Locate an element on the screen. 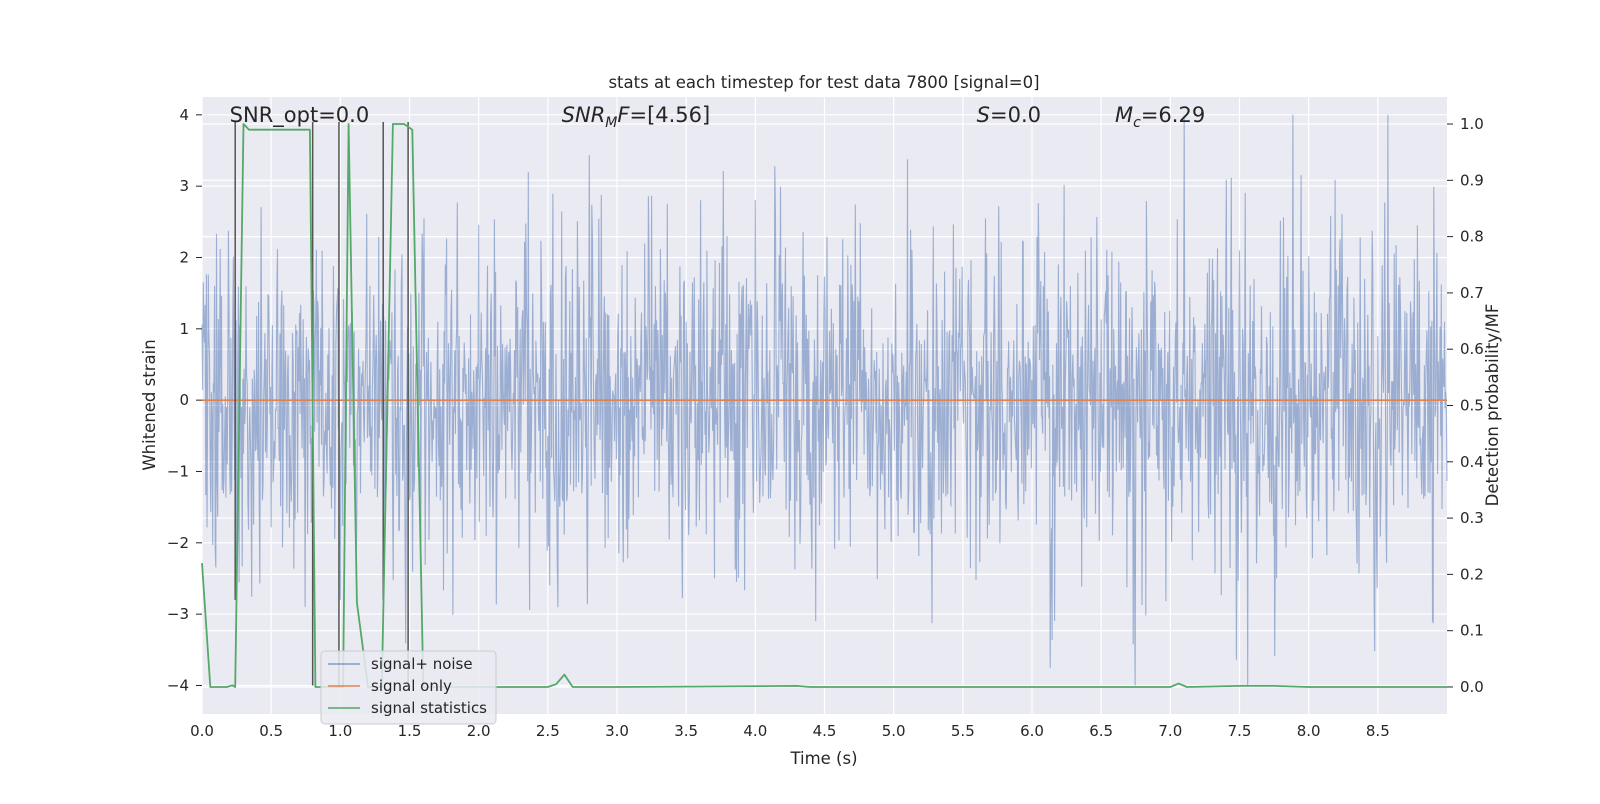 The height and width of the screenshot is (804, 1600). x-tick-label: 8.0 is located at coordinates (1309, 731).